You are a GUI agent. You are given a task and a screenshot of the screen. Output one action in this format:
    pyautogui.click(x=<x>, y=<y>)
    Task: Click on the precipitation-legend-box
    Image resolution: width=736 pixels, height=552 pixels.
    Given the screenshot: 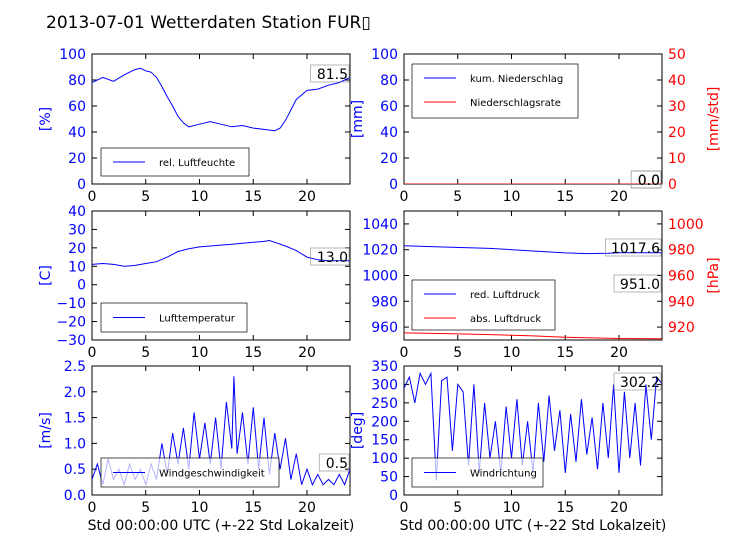 What is the action you would take?
    pyautogui.click(x=495, y=91)
    